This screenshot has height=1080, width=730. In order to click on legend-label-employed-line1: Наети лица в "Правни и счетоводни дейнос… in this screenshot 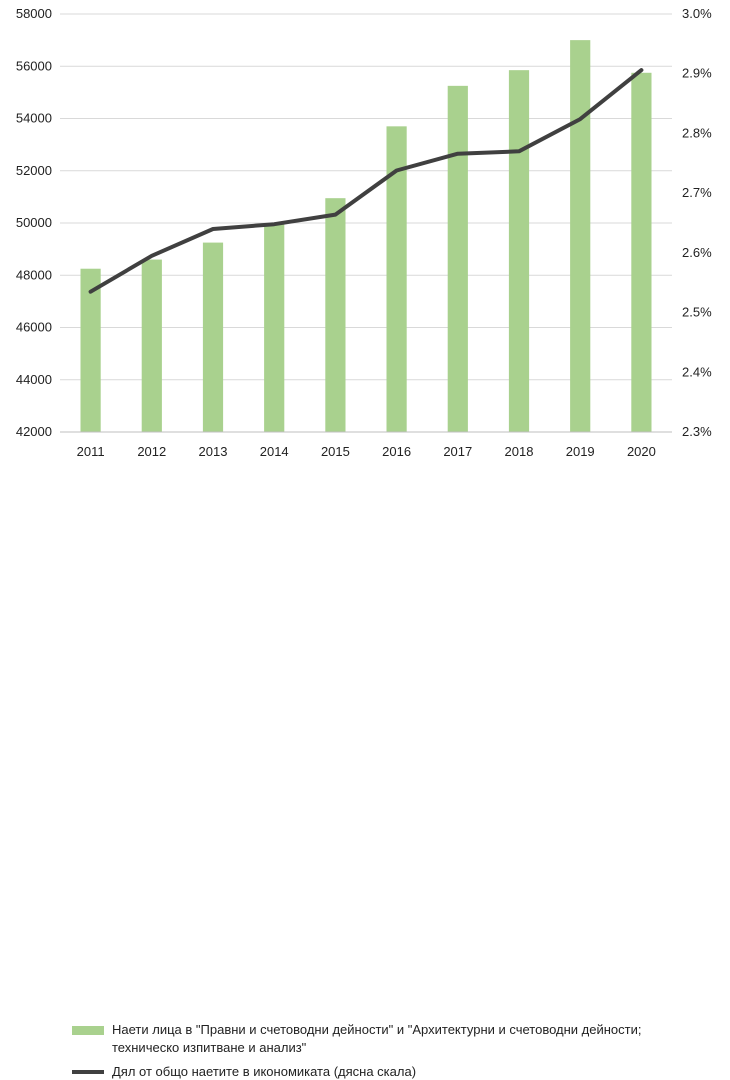, I will do `click(377, 1029)`.